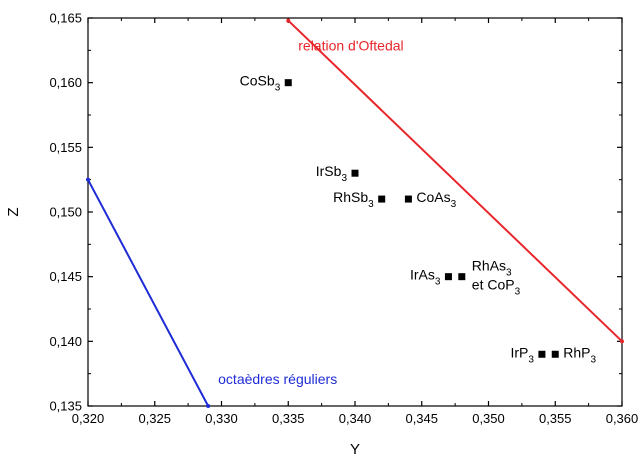 This screenshot has width=640, height=459. I want to click on y-tick-label: 0,155, so click(65, 147).